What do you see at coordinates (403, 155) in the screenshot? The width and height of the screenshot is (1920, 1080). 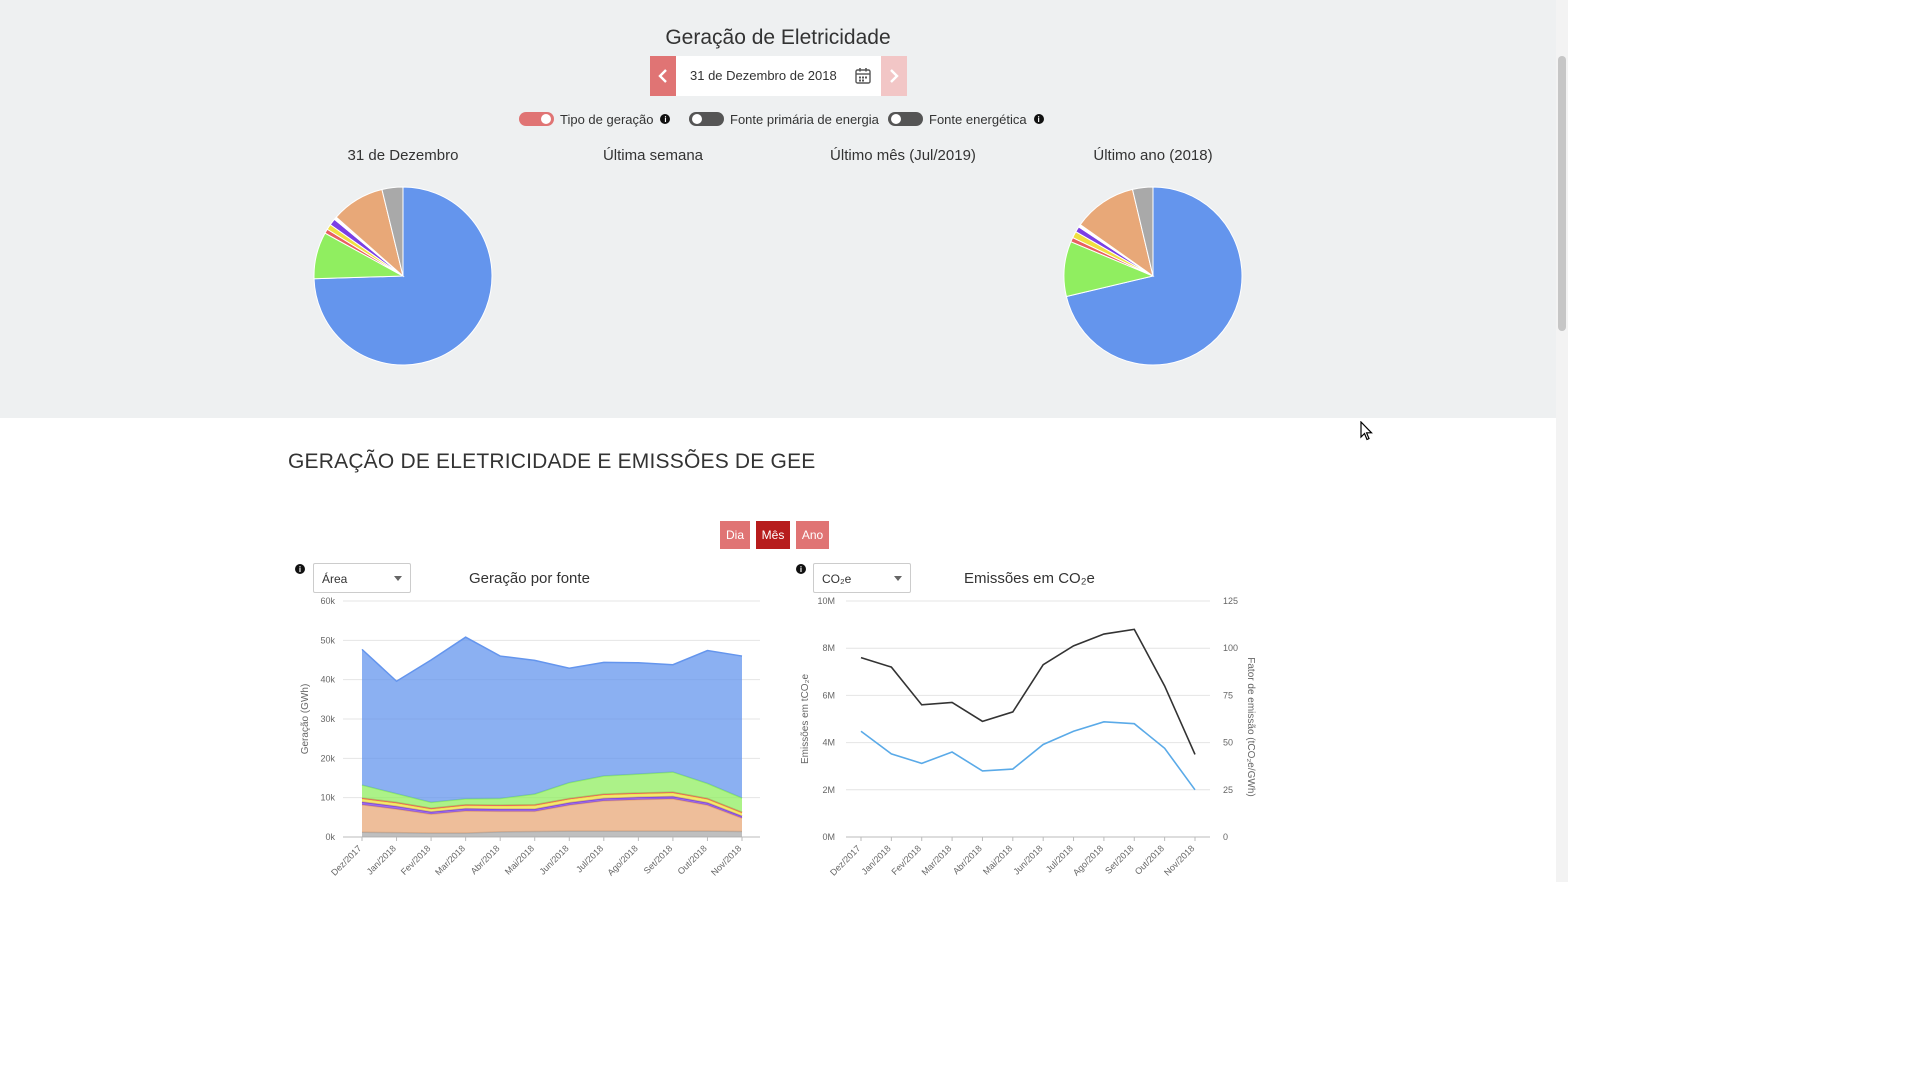 I see `pie-title-day: 31 de Dezembro` at bounding box center [403, 155].